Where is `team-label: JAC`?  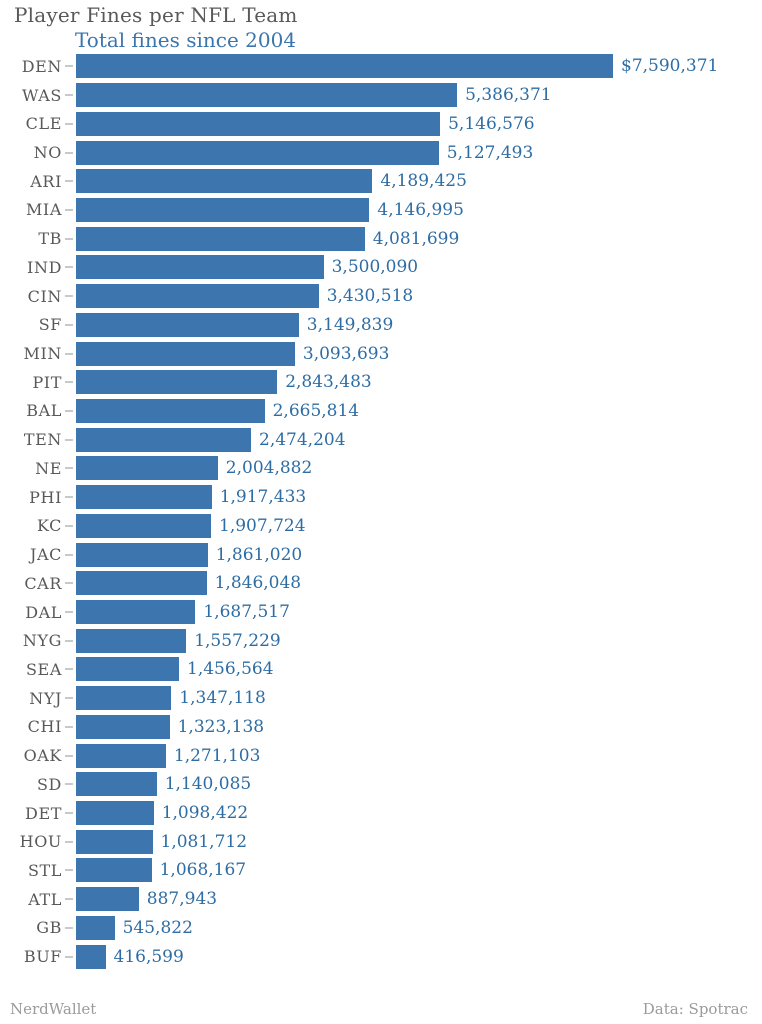 team-label: JAC is located at coordinates (45, 555).